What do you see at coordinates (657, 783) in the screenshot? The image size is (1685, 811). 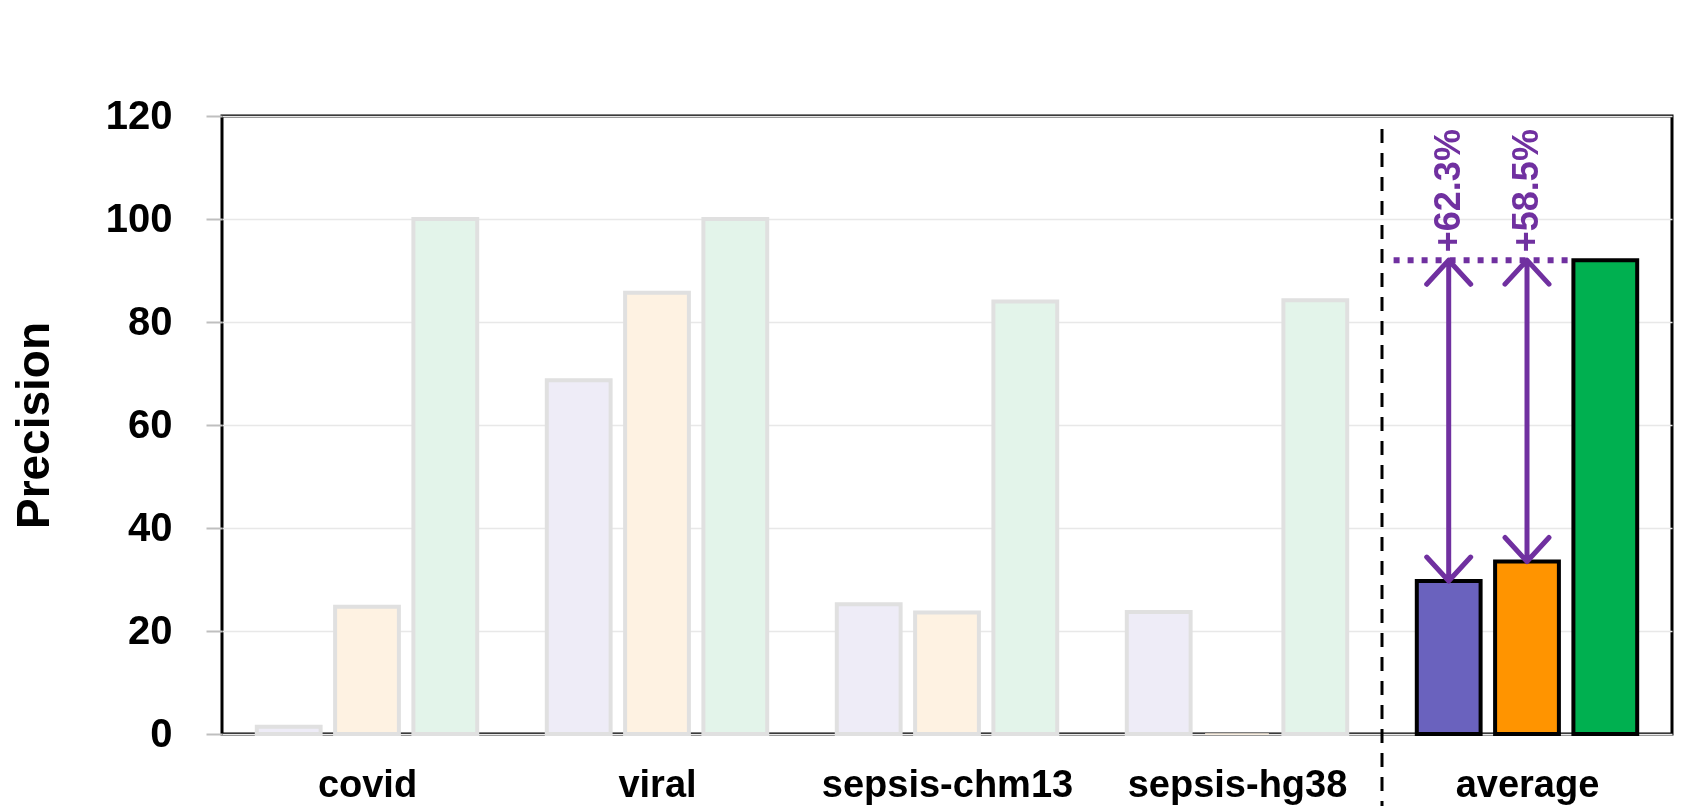 I see `x-tick-label: viral` at bounding box center [657, 783].